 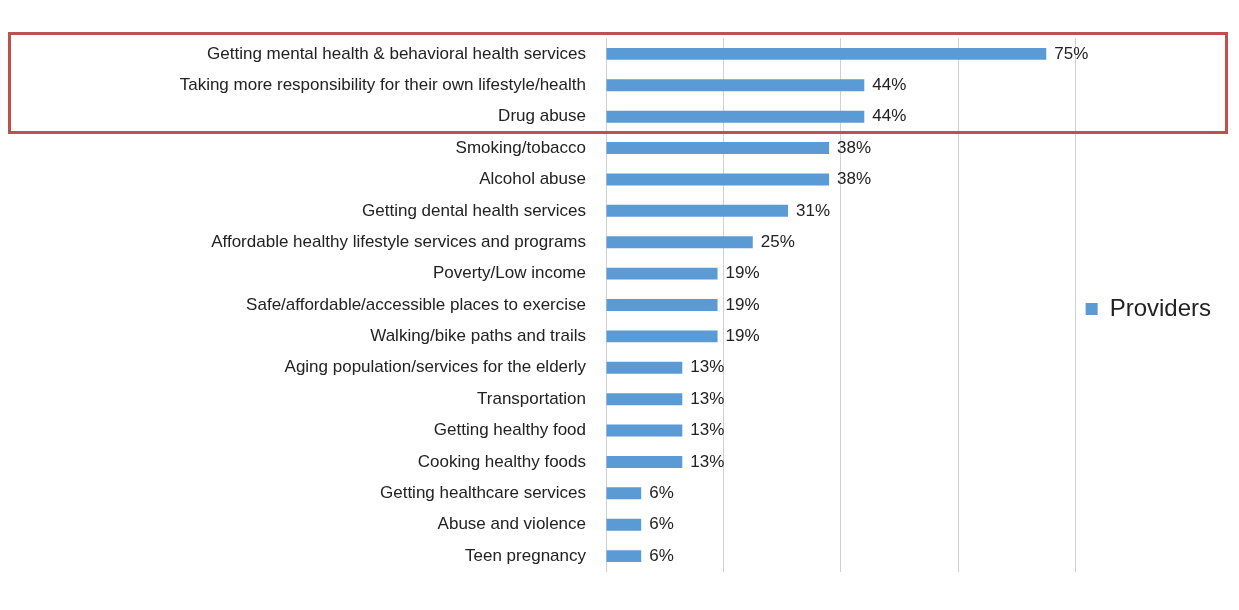 I want to click on y-tick-label: Getting dental health services, so click(x=474, y=210).